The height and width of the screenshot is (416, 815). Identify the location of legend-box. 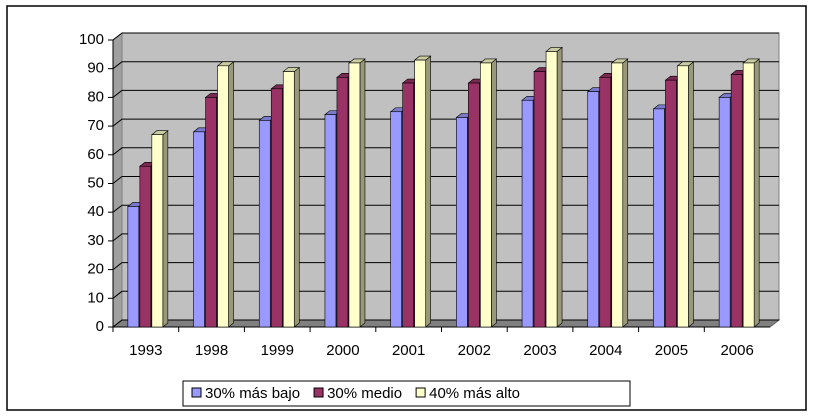
(406, 393).